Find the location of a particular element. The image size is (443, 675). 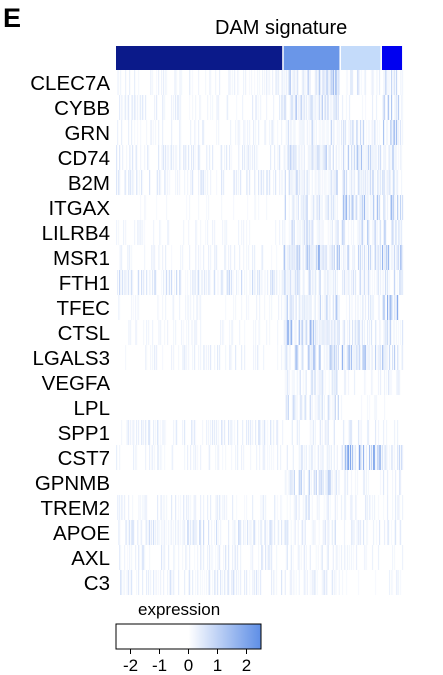

cluster-annotation-bar is located at coordinates (259, 58).